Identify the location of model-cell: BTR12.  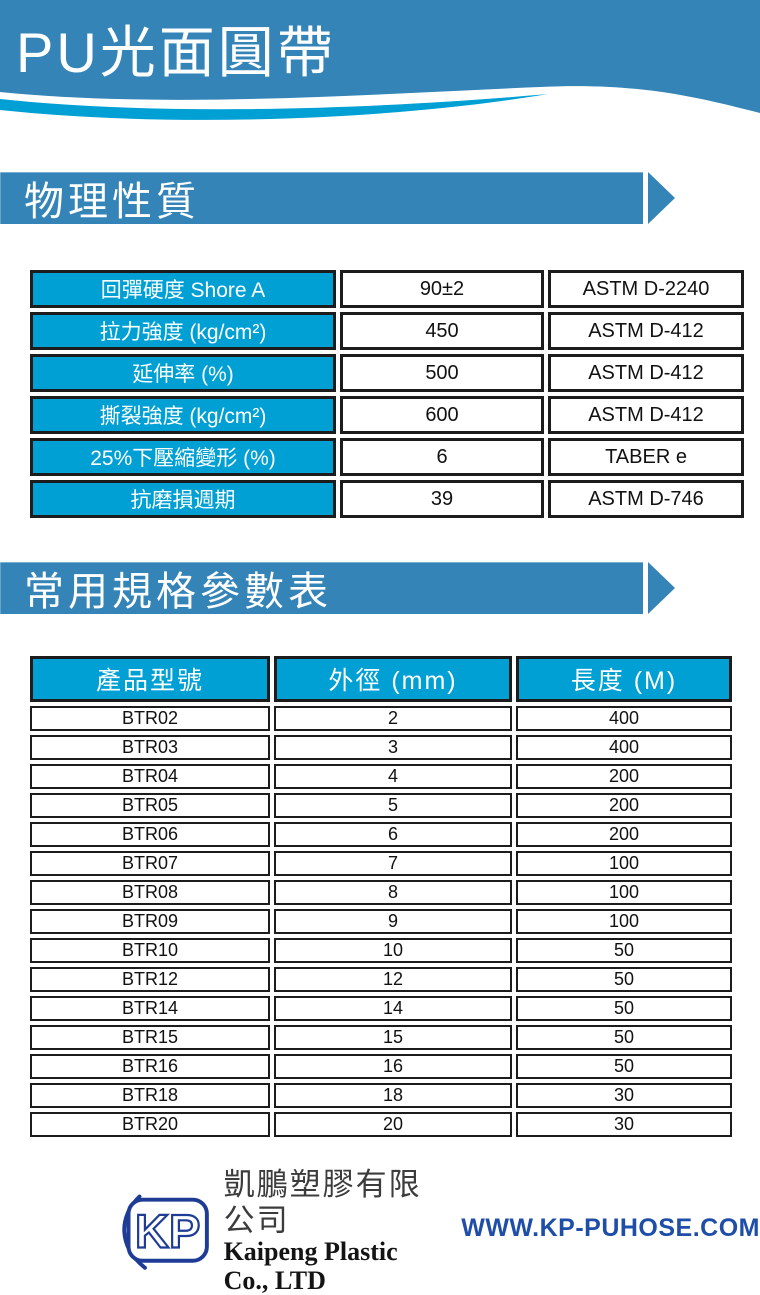
(150, 979).